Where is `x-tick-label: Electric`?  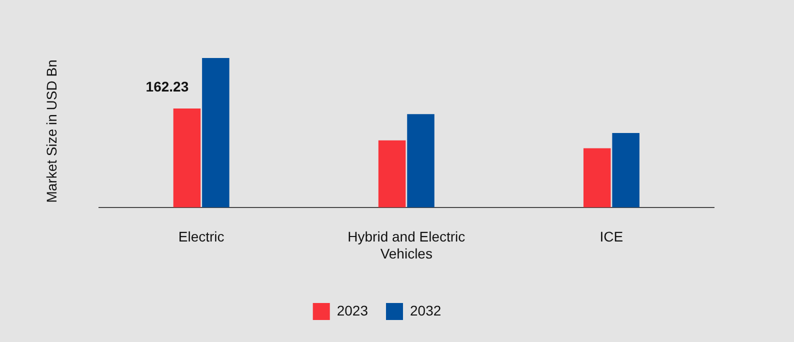
x-tick-label: Electric is located at coordinates (201, 236).